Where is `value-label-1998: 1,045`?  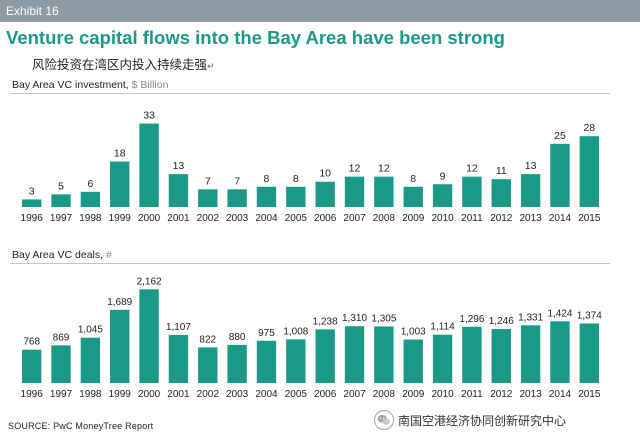 value-label-1998: 1,045 is located at coordinates (90, 330).